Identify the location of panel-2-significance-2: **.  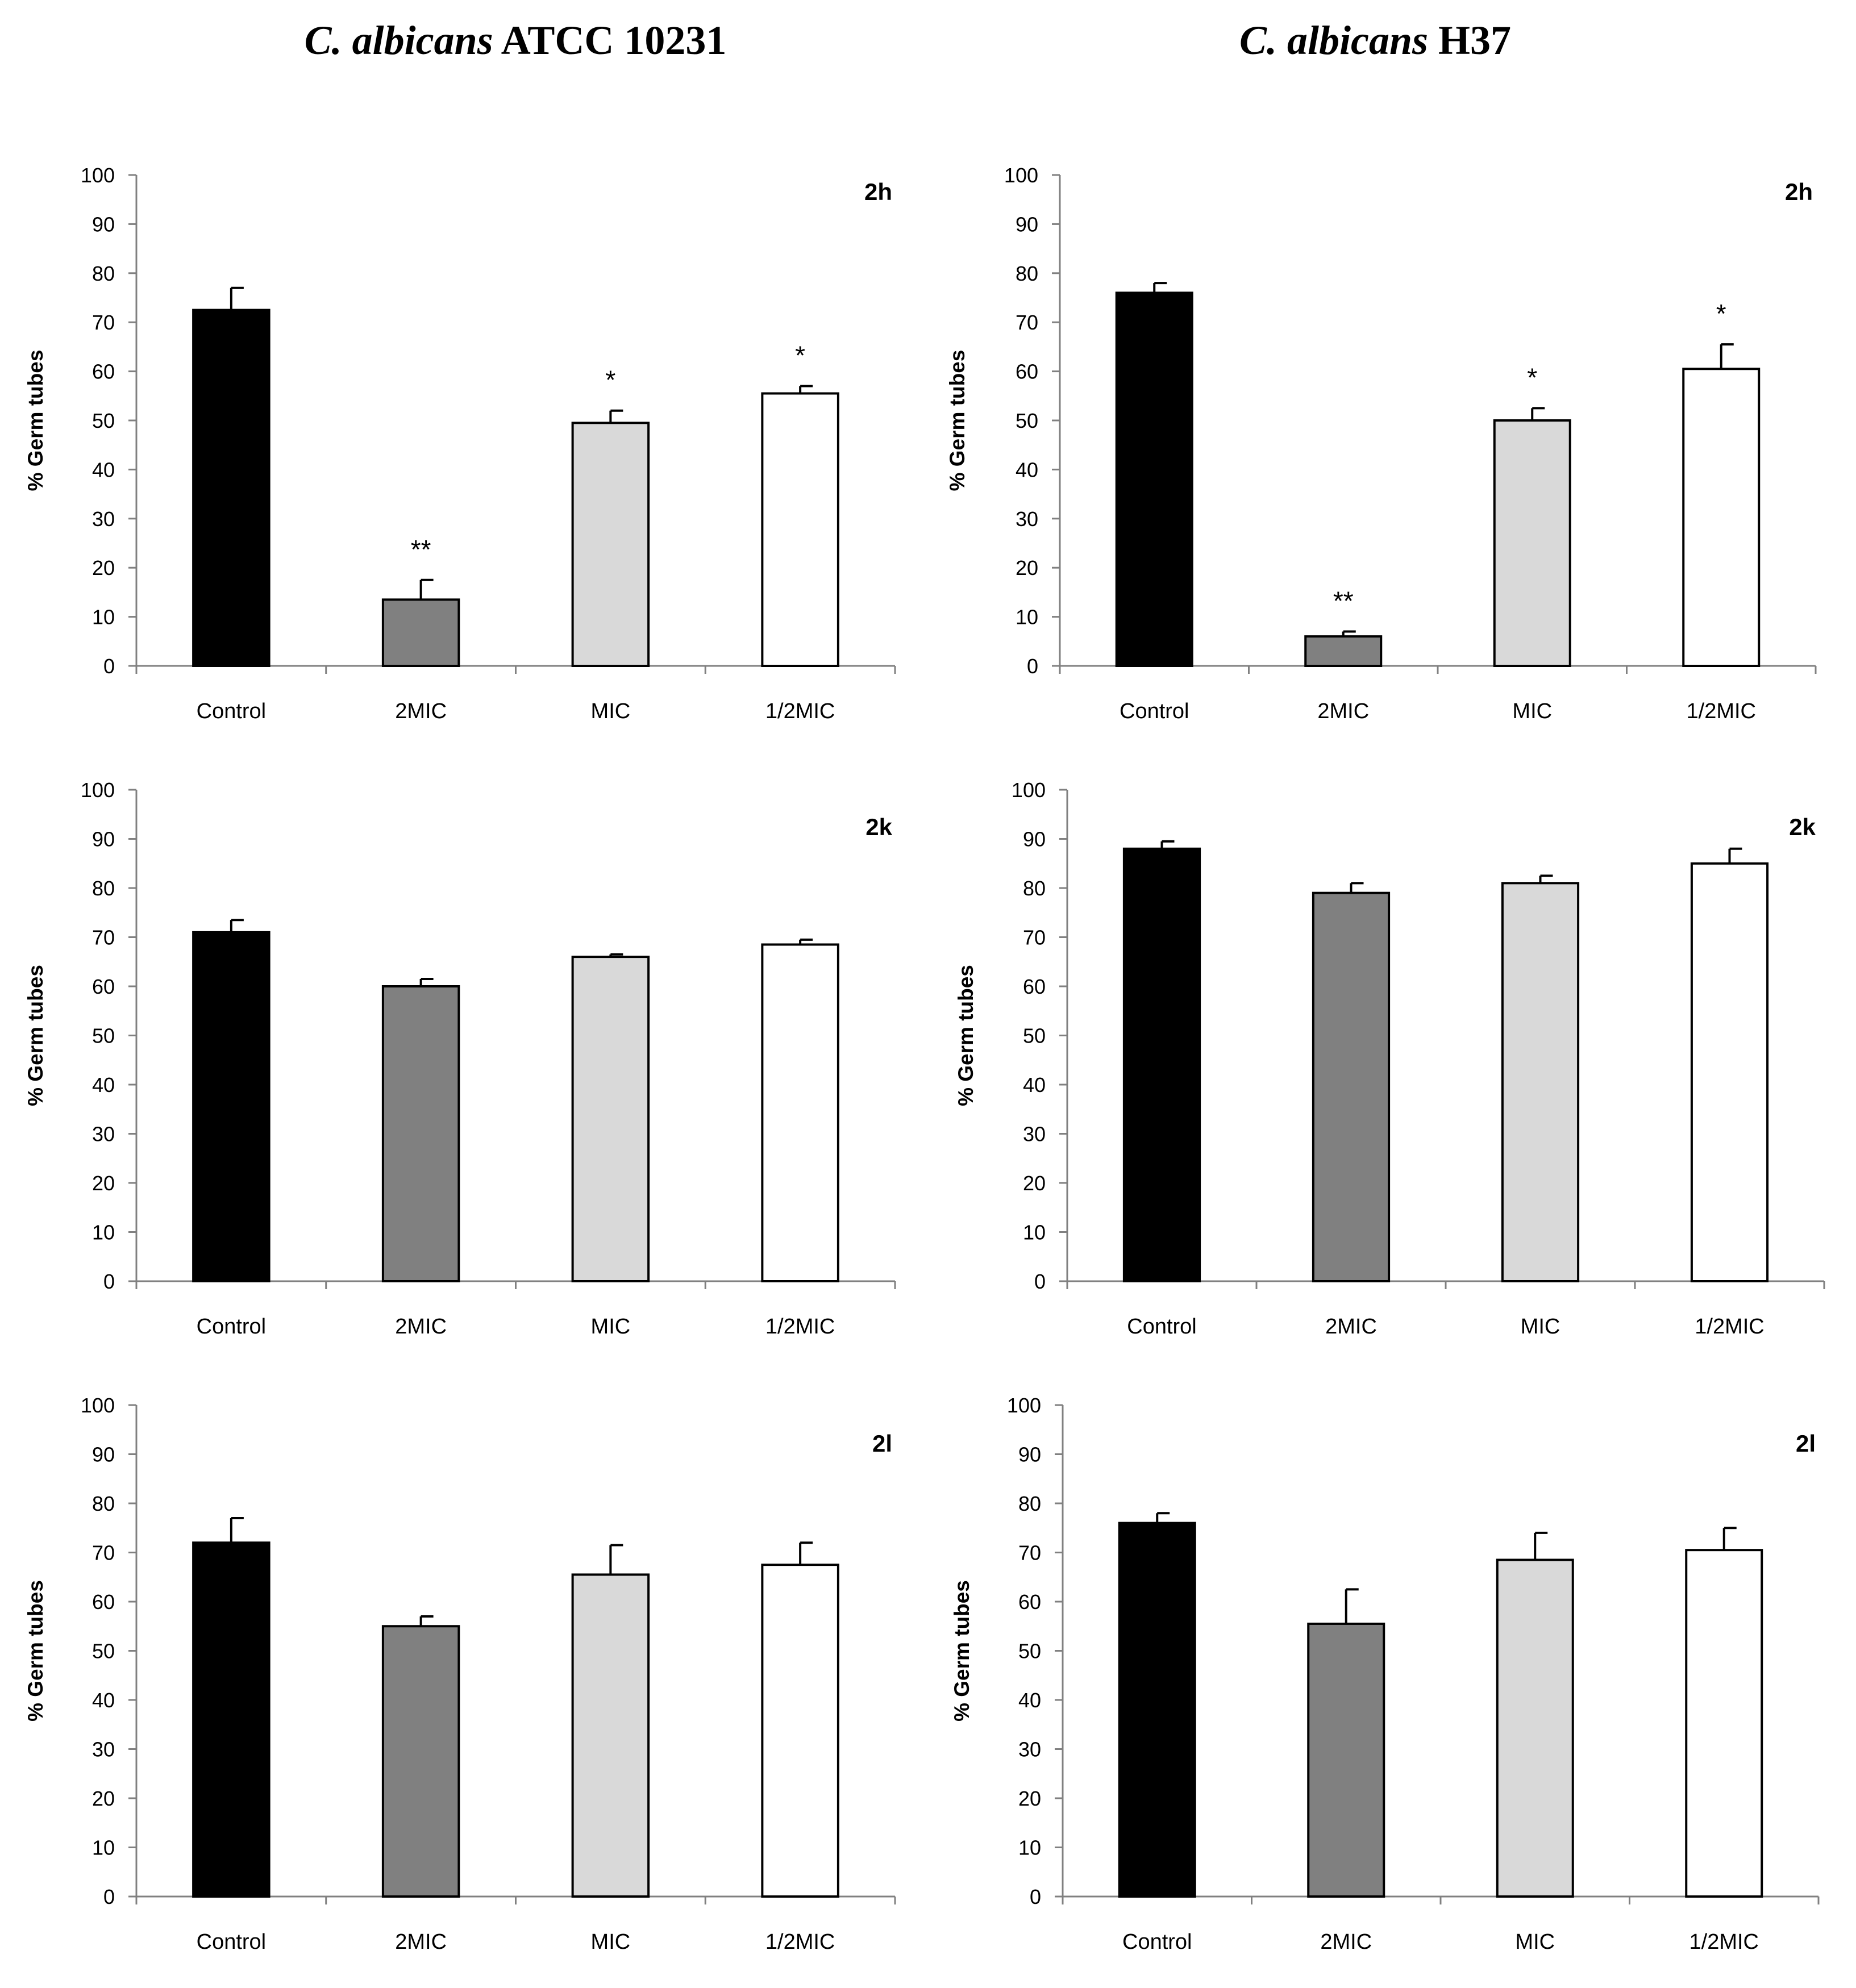
(1344, 601).